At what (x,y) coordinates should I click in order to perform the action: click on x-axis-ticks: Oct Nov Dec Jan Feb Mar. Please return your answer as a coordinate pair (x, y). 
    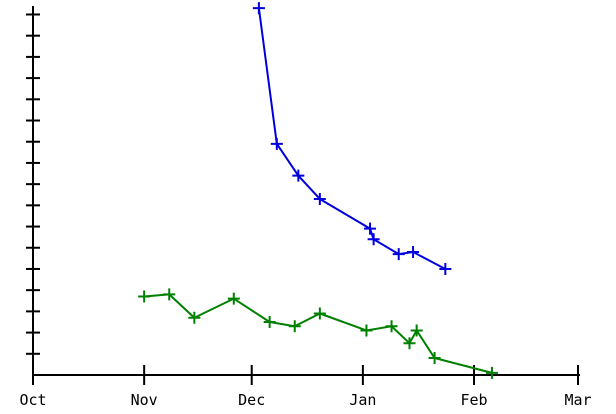
    Looking at the image, I should click on (305, 387).